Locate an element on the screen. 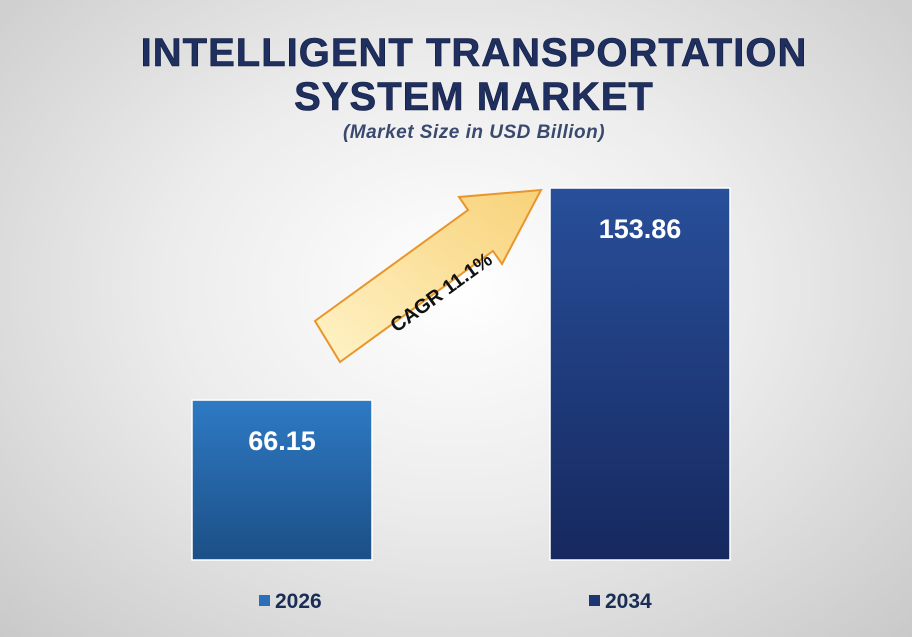 This screenshot has height=637, width=912. cagr-arrow-annotation: CAGR 11.1% is located at coordinates (428, 276).